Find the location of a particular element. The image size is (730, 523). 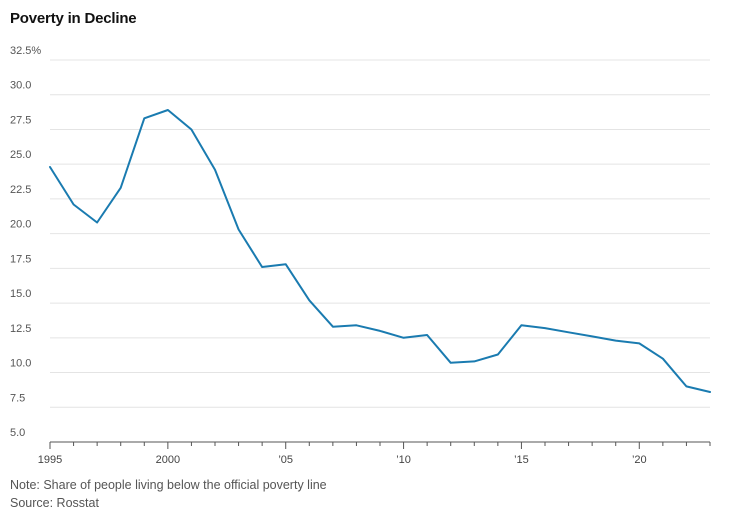

x-tick-label: 2000 is located at coordinates (168, 460).